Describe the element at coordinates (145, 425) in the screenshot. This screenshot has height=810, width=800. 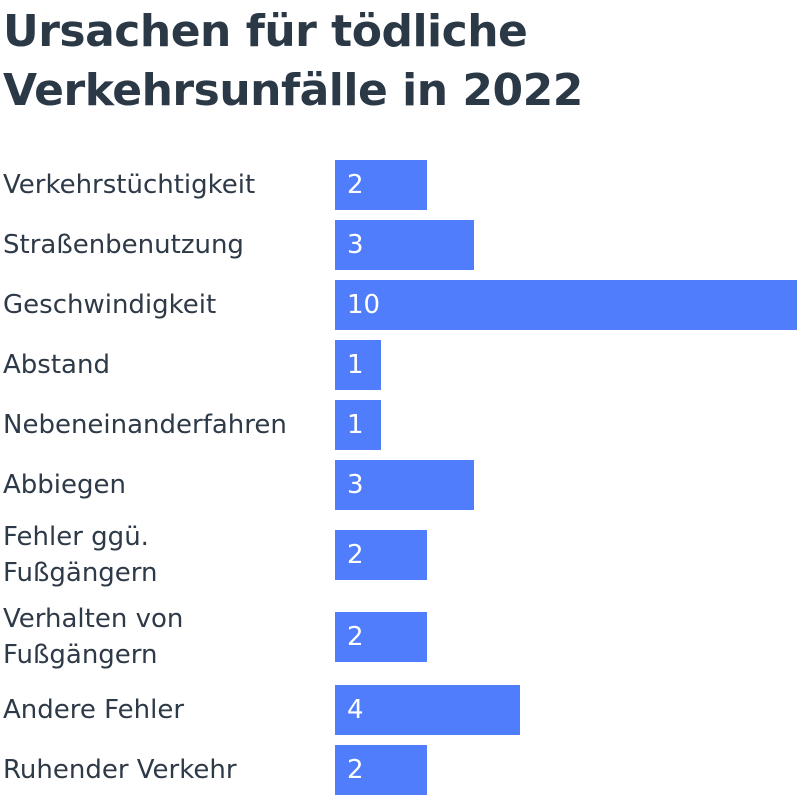
I see `category-label: Nebeneinanderfahren` at that location.